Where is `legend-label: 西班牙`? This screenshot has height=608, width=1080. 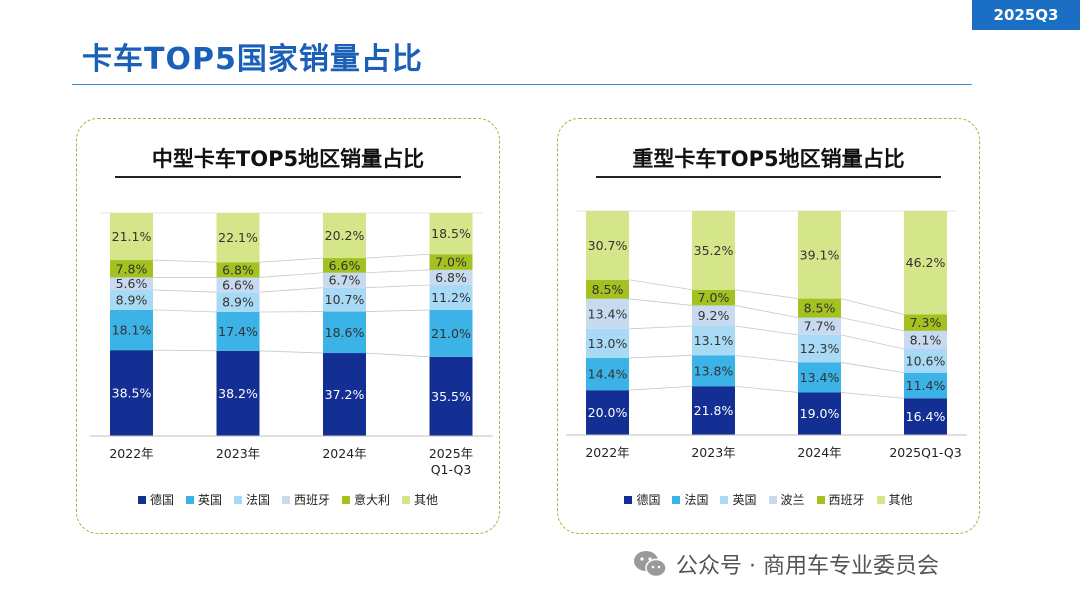
legend-label: 西班牙 is located at coordinates (312, 500).